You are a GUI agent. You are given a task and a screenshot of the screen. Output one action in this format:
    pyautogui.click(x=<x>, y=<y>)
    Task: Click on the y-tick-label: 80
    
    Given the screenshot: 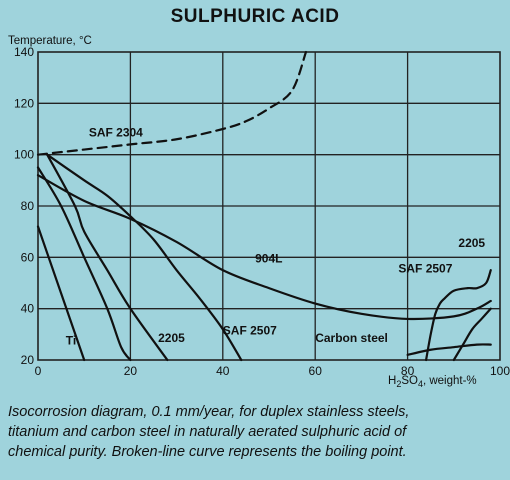 What is the action you would take?
    pyautogui.click(x=28, y=206)
    